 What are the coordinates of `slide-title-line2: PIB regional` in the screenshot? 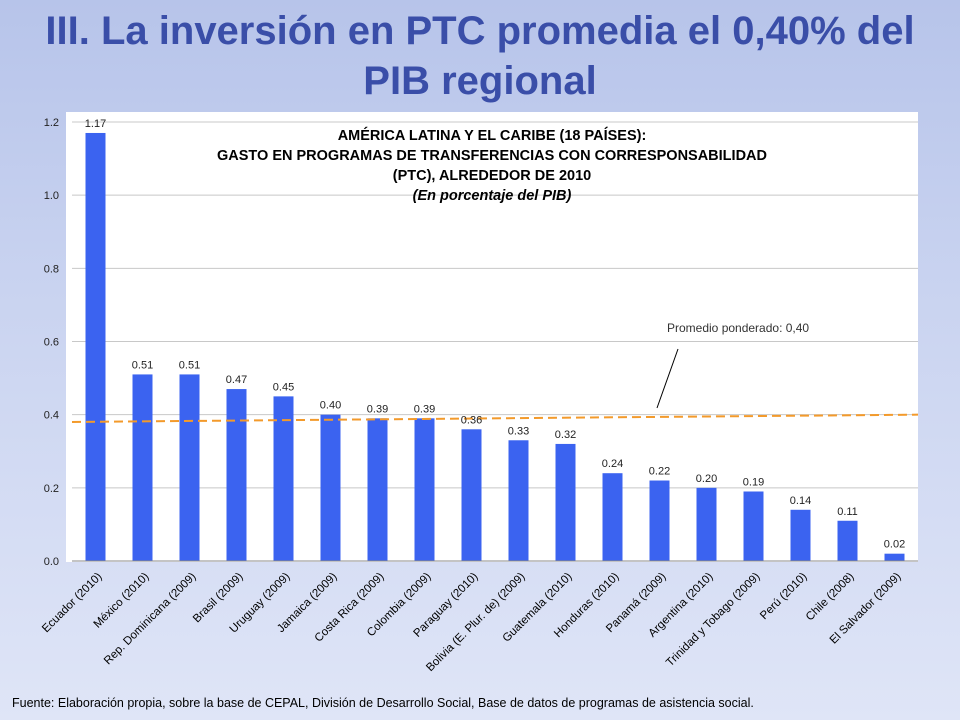 It's located at (480, 81).